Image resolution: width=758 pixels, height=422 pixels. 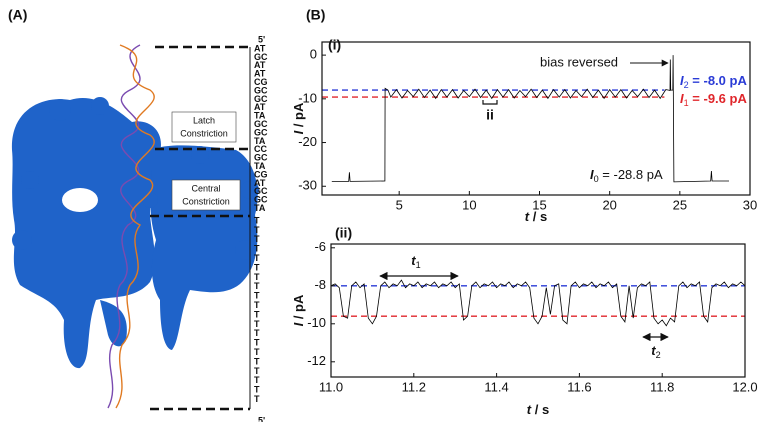 What do you see at coordinates (680, 204) in the screenshot?
I see `x-tick-label: 25` at bounding box center [680, 204].